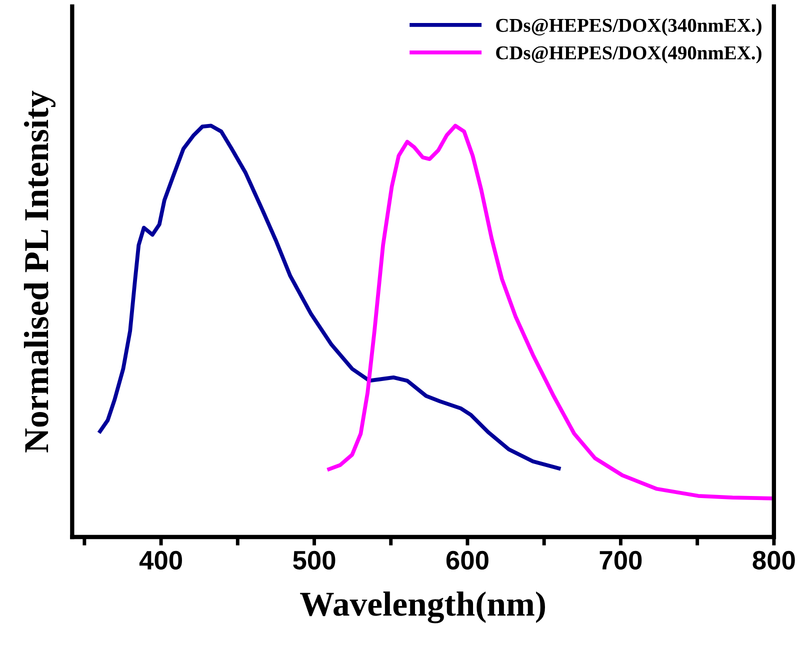 Image resolution: width=802 pixels, height=647 pixels. What do you see at coordinates (314, 560) in the screenshot?
I see `x-tick-label: 500` at bounding box center [314, 560].